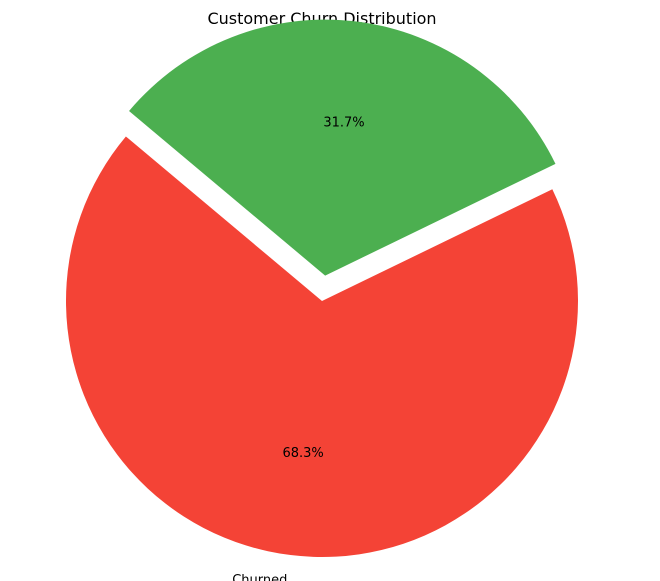  I want to click on percent-label-churned: 68.3%, so click(302, 453).